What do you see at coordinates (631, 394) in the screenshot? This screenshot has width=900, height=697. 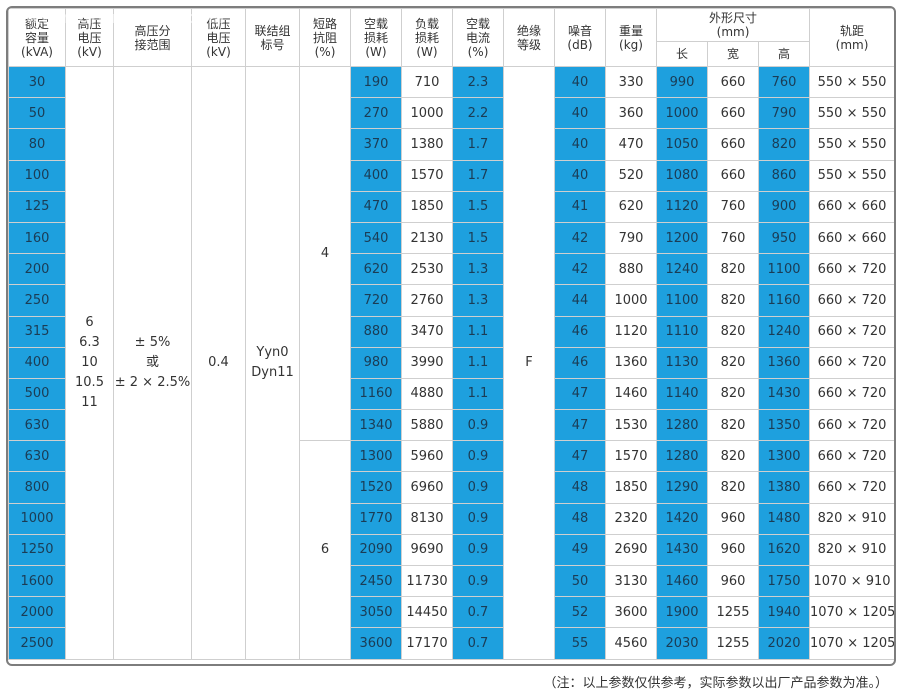 I see `cell-weight: 1460` at bounding box center [631, 394].